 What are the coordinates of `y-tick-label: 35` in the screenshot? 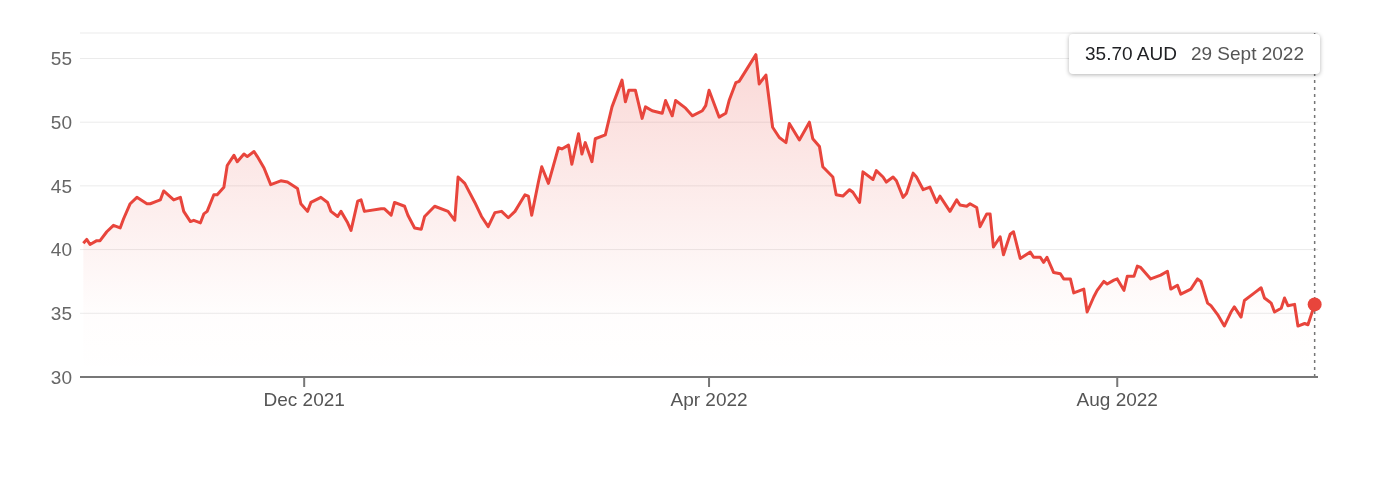 It's located at (61, 314).